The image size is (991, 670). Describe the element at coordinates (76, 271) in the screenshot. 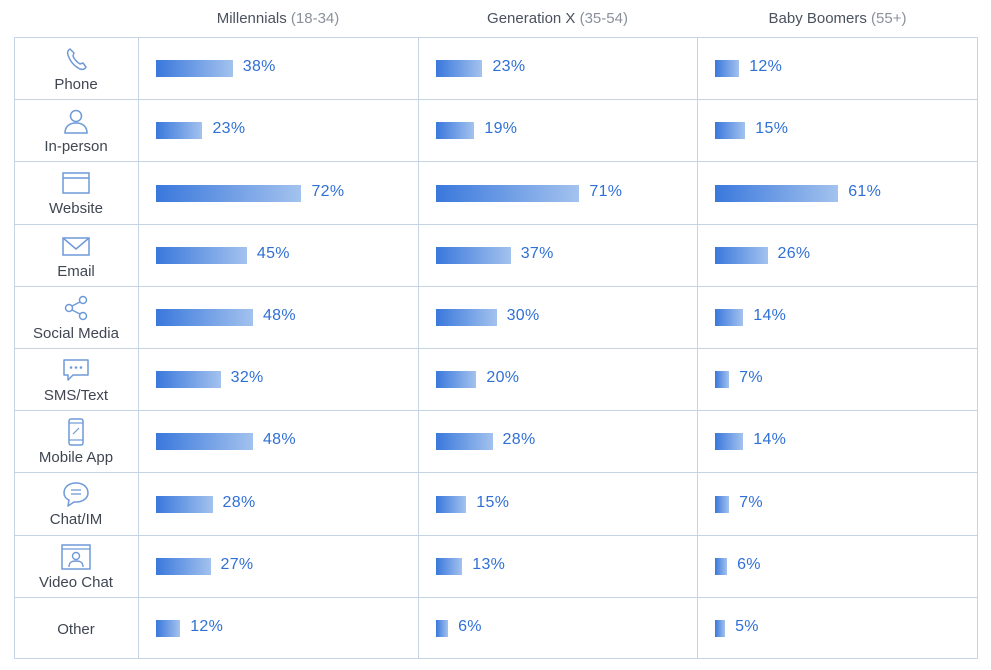

I see `category-label: Email` at that location.